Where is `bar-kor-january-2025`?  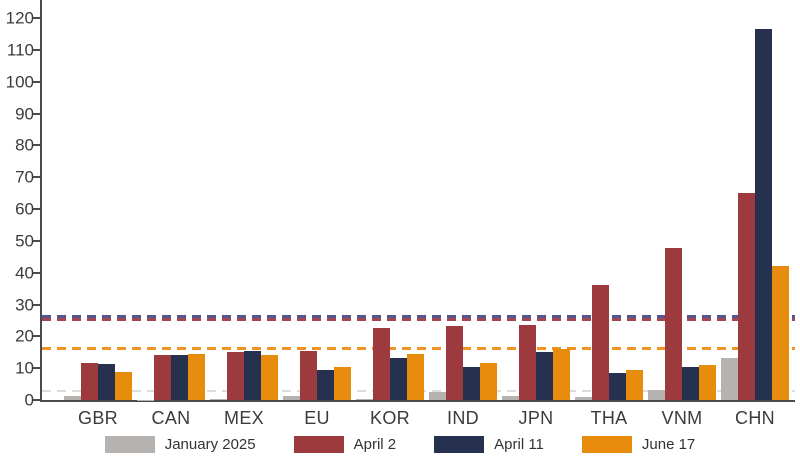 bar-kor-january-2025 is located at coordinates (364, 399).